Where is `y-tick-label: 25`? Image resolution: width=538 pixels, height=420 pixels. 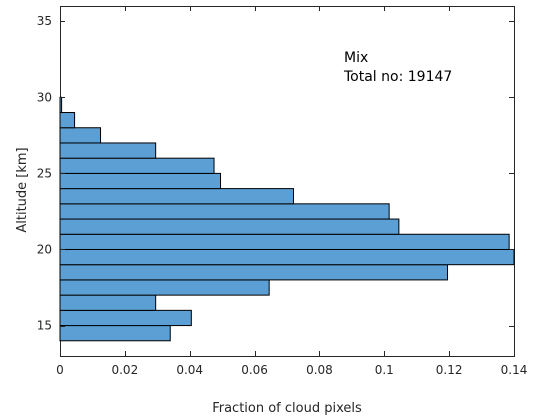
y-tick-label: 25 is located at coordinates (44, 173).